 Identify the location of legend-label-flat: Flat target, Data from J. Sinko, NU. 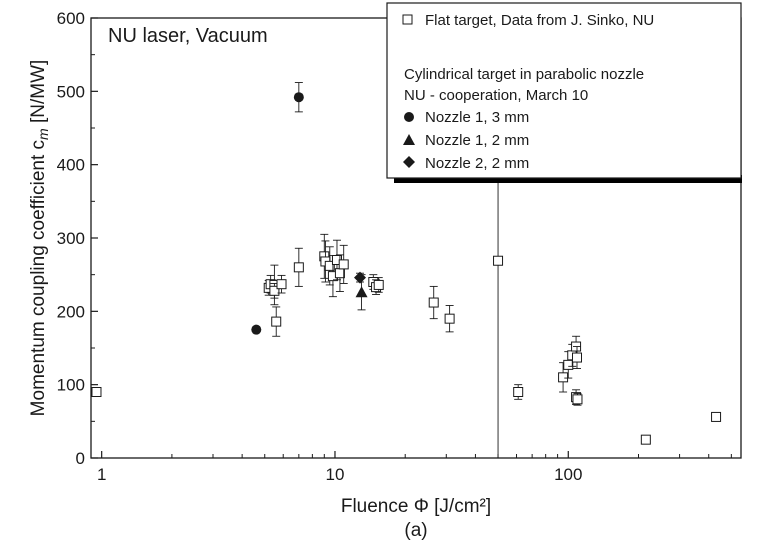
(539, 20).